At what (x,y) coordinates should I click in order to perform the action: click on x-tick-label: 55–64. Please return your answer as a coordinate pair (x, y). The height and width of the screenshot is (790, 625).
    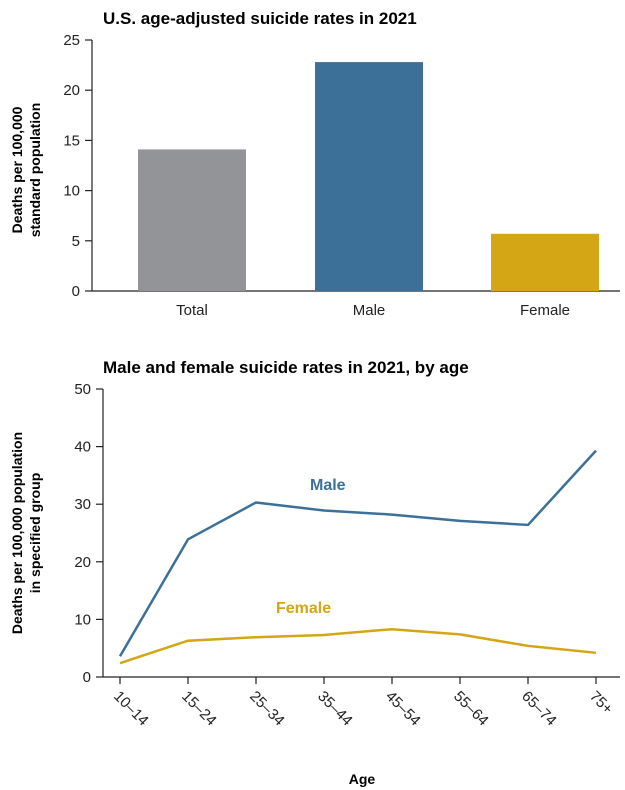
    Looking at the image, I should click on (471, 709).